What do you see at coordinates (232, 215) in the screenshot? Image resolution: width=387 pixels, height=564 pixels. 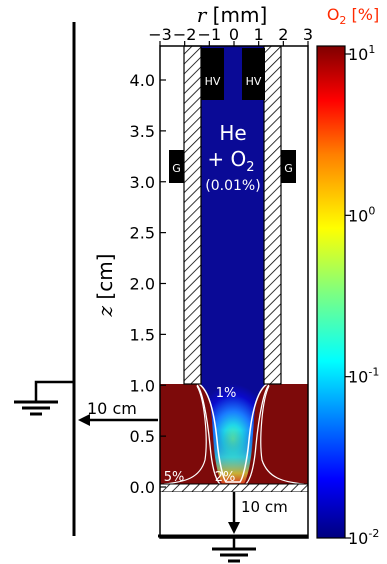 I see `jet-core` at bounding box center [232, 215].